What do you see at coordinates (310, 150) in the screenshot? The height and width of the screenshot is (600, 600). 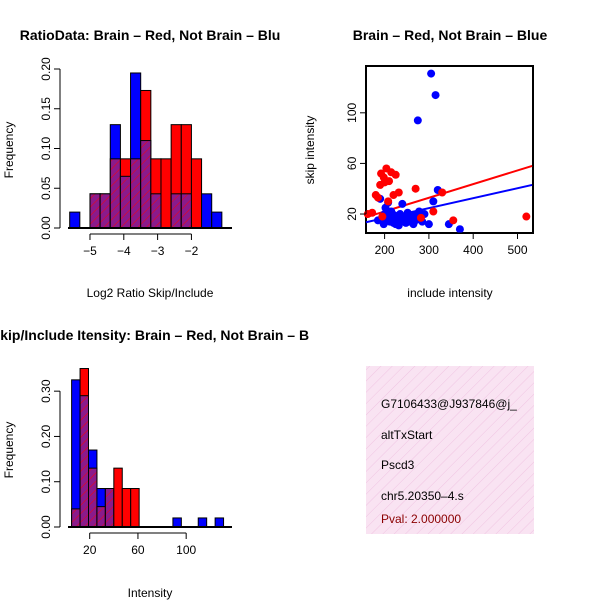 I see `scatter-y-label: skip intensity` at bounding box center [310, 150].